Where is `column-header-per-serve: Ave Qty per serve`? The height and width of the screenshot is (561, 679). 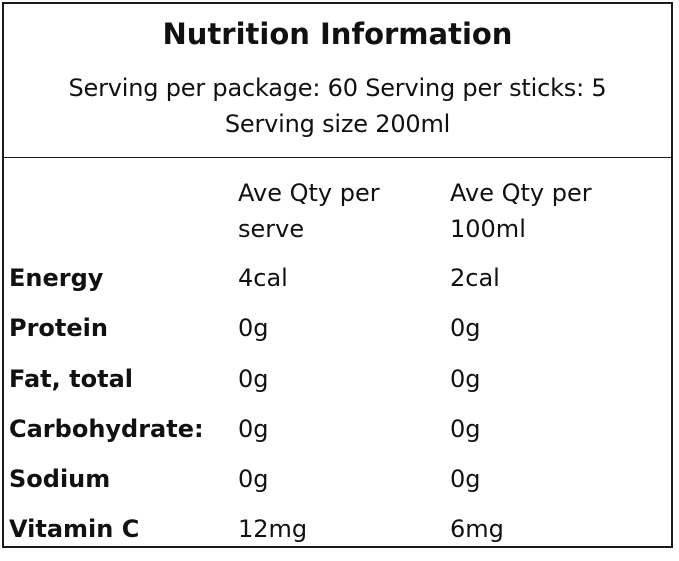 column-header-per-serve: Ave Qty per serve is located at coordinates (309, 211).